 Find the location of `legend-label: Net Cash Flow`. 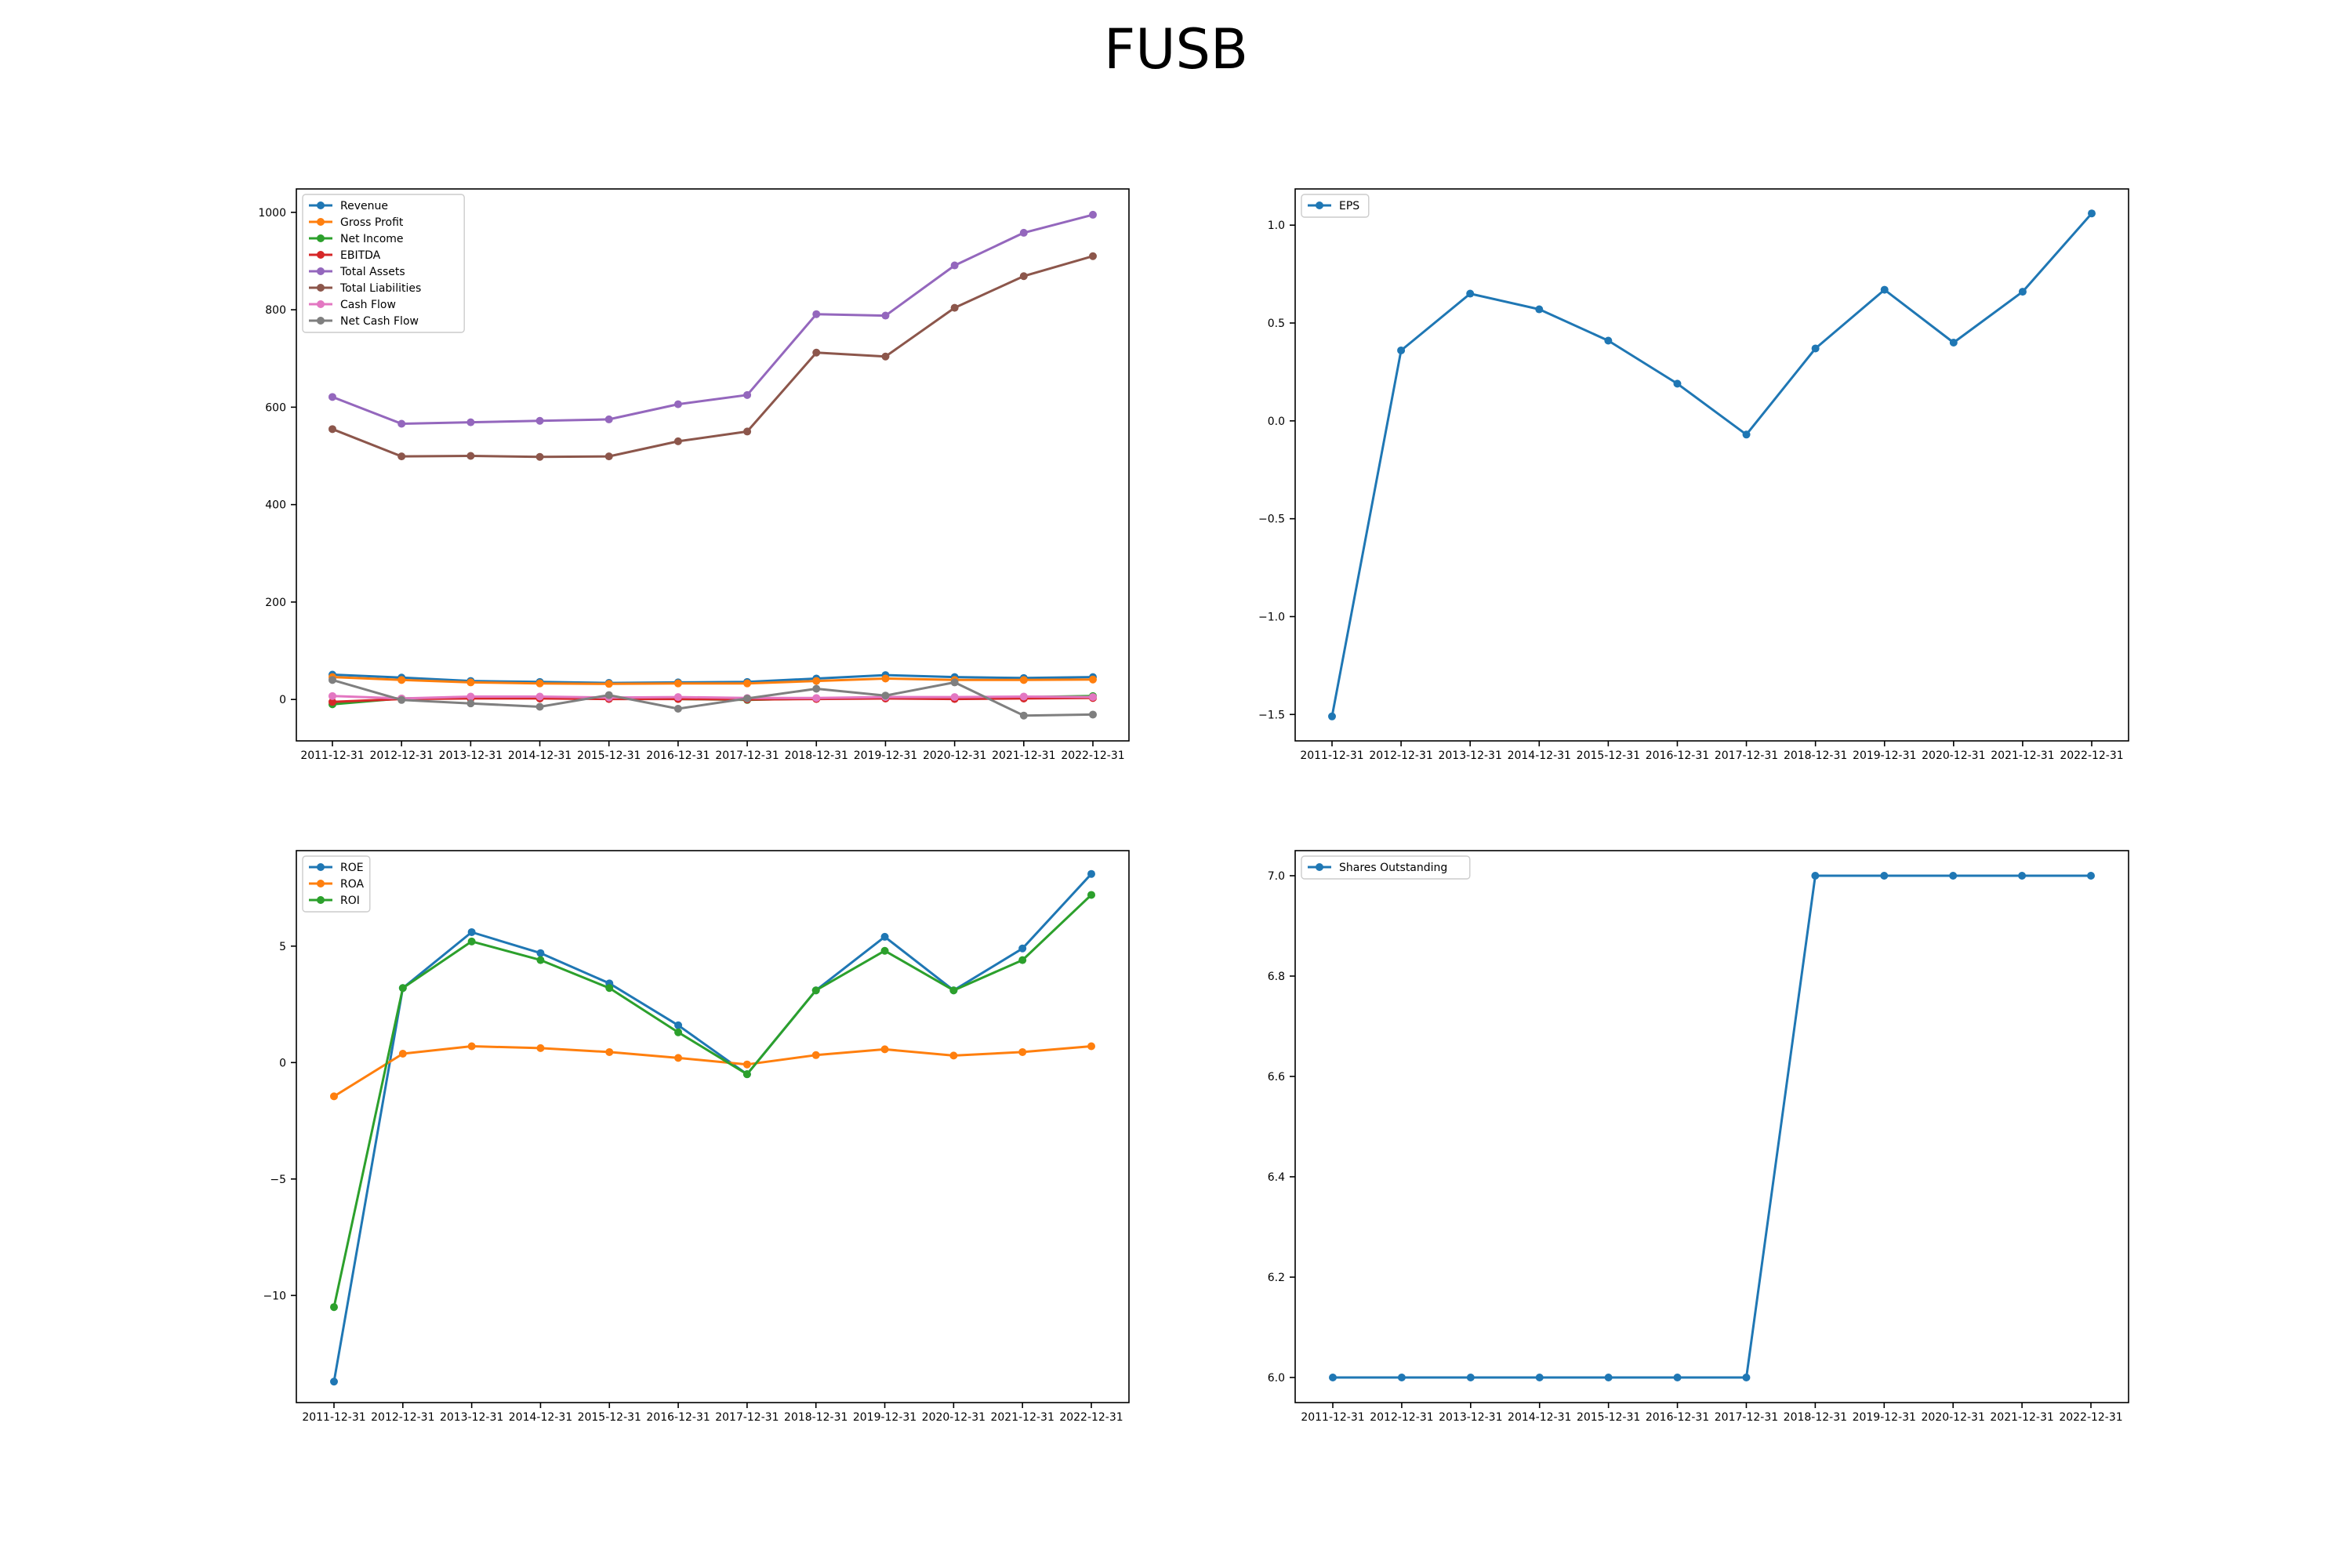

legend-label: Net Cash Flow is located at coordinates (379, 321).